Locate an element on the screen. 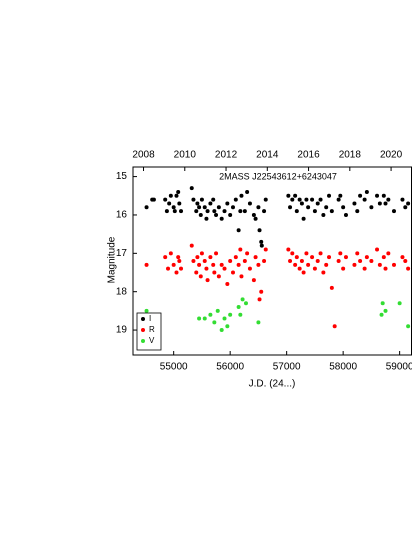  x-tick-label: 55000 is located at coordinates (174, 367).